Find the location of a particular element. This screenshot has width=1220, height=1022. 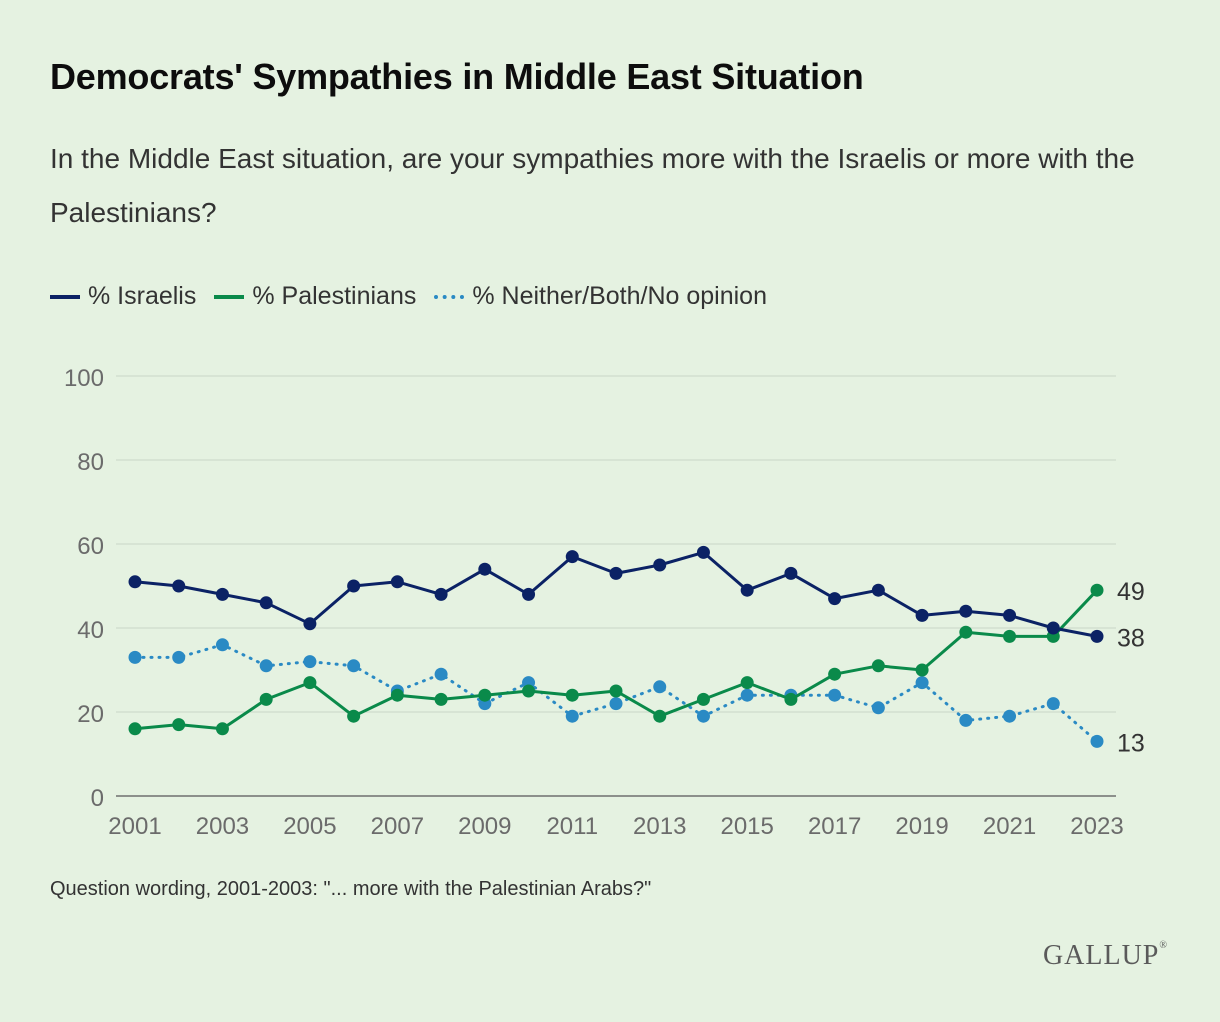

data-point-neither-both-no-opinion-2003 is located at coordinates (222, 645).